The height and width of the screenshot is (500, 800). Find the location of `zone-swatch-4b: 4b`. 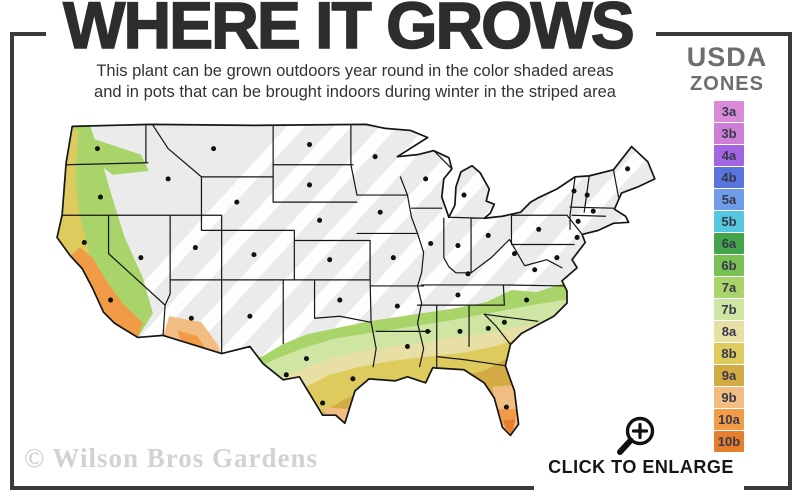

zone-swatch-4b: 4b is located at coordinates (729, 177).